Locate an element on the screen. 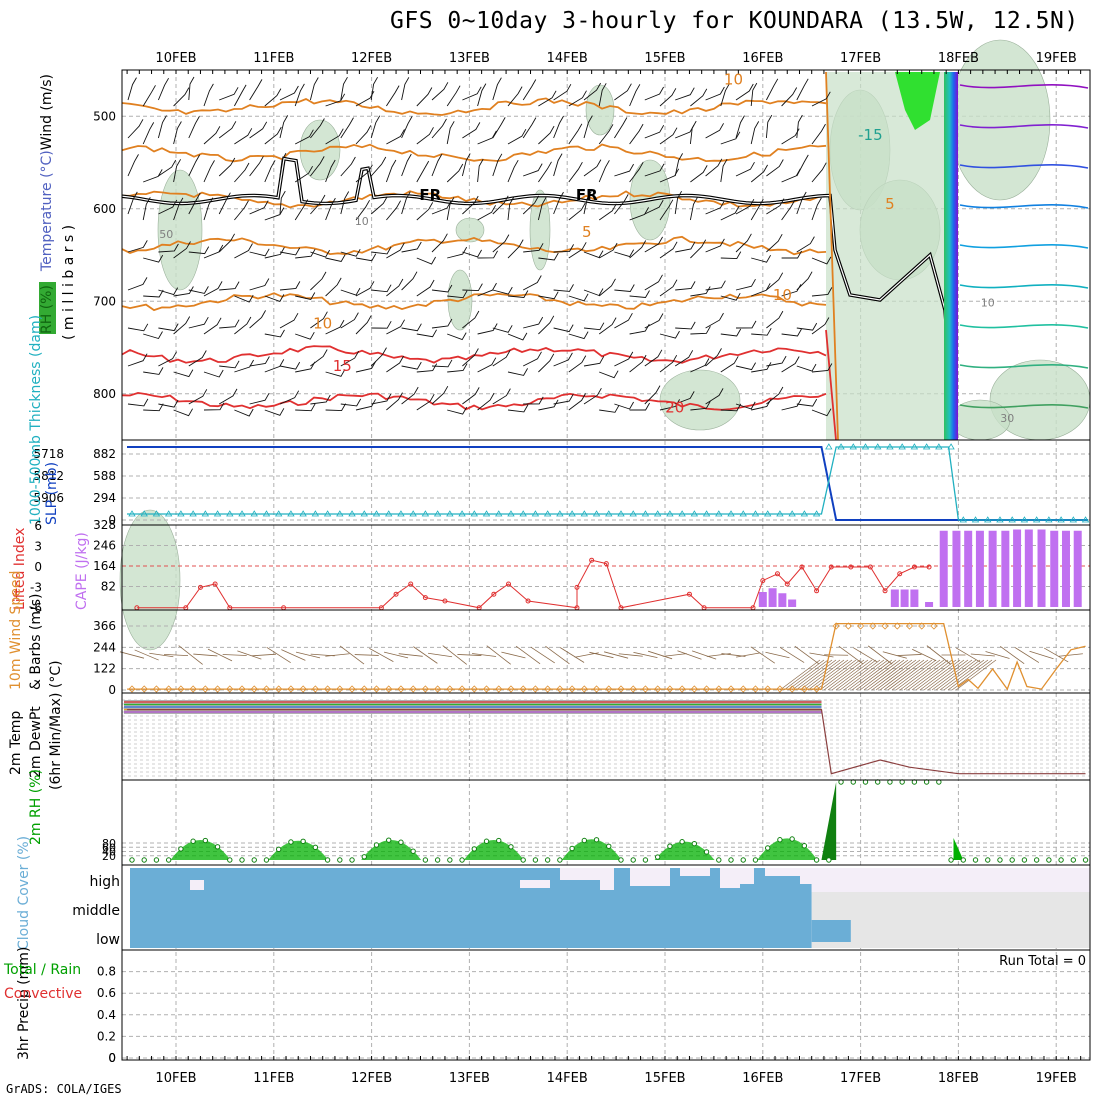 Image resolution: width=1100 pixels, height=1100 pixels. thickness-tick-label: 5906 is located at coordinates (48, 498).